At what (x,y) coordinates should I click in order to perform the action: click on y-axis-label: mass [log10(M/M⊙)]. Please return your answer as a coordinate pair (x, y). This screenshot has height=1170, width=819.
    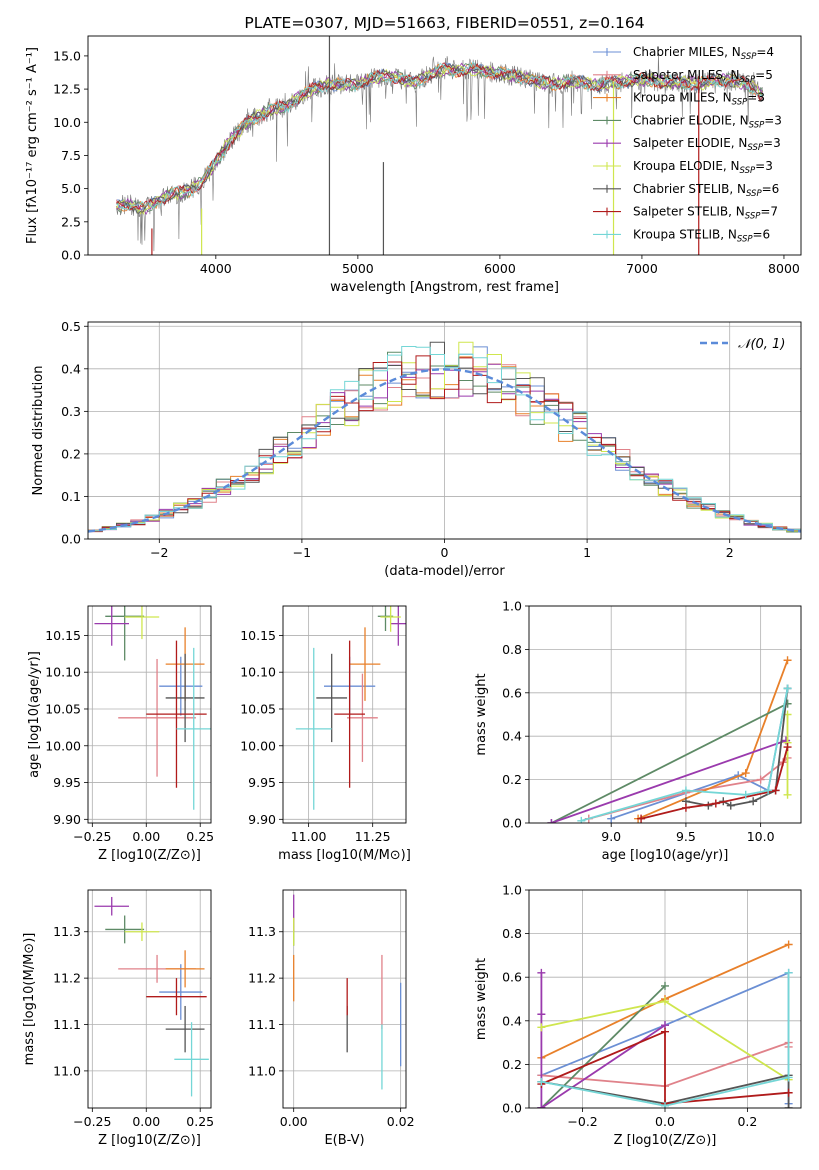
    Looking at the image, I should click on (29, 999).